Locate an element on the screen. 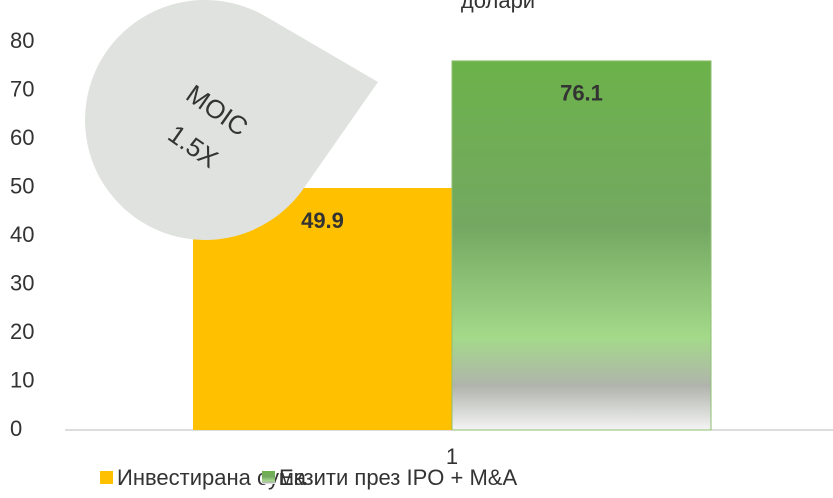 The width and height of the screenshot is (833, 498). y-tick-label: 10 is located at coordinates (22, 379).